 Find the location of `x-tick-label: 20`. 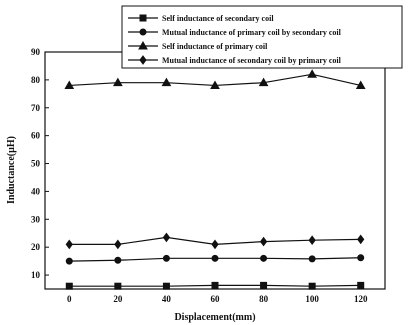

x-tick-label: 20 is located at coordinates (118, 299).